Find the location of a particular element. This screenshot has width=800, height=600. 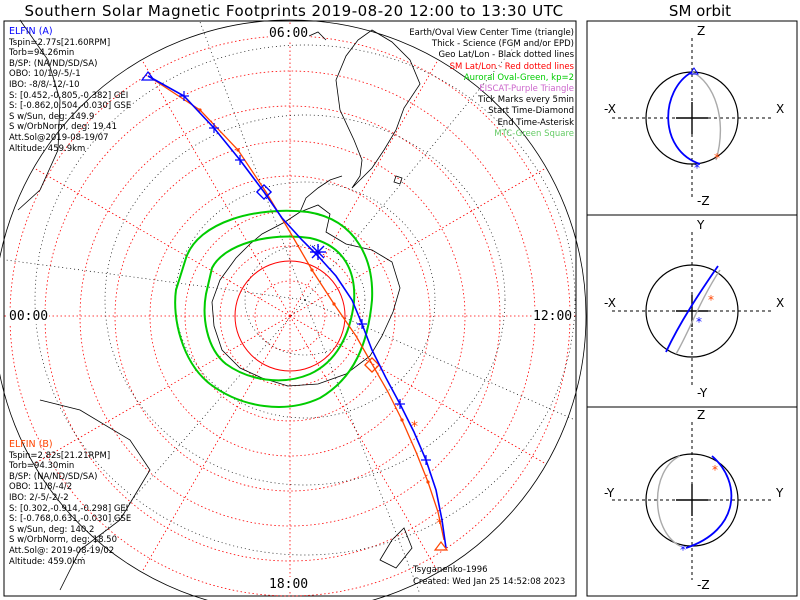

probe-a-name: ELFIN (A) is located at coordinates (31, 31).